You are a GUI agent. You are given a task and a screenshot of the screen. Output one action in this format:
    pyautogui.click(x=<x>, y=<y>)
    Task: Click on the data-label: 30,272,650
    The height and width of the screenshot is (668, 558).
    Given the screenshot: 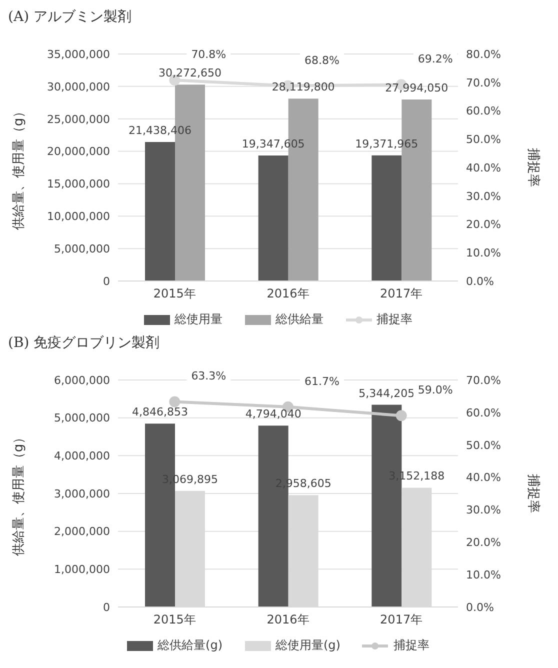 What is the action you would take?
    pyautogui.click(x=190, y=73)
    